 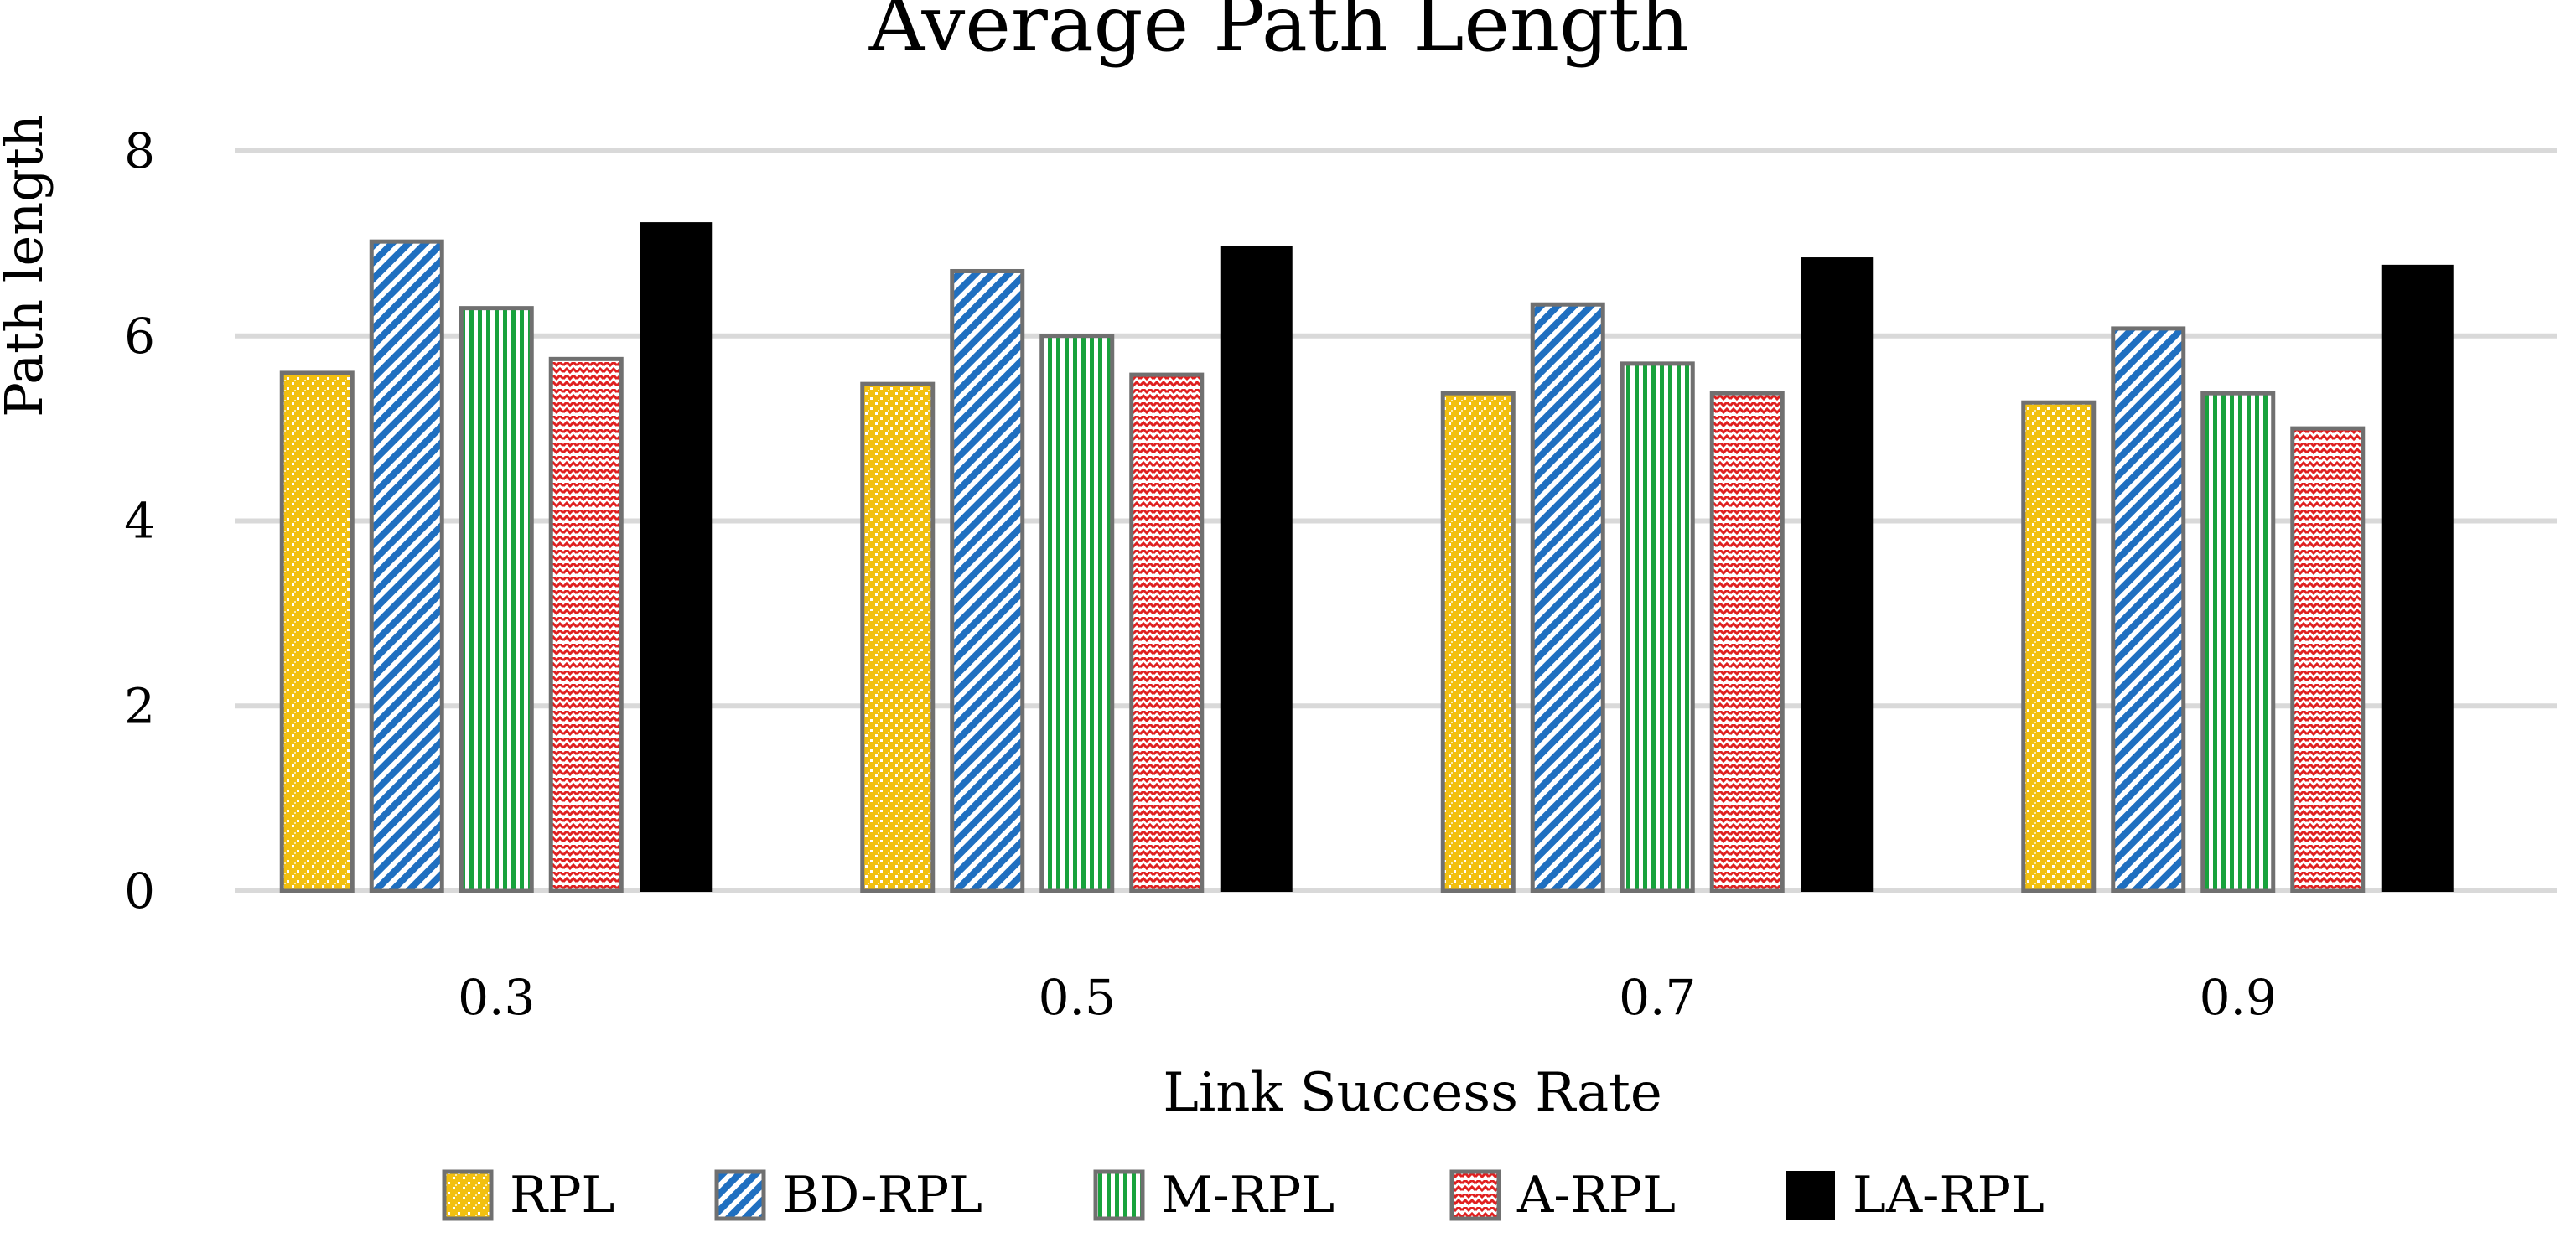 I want to click on legend-label-a-rpl: A-RPL, so click(x=1596, y=1195).